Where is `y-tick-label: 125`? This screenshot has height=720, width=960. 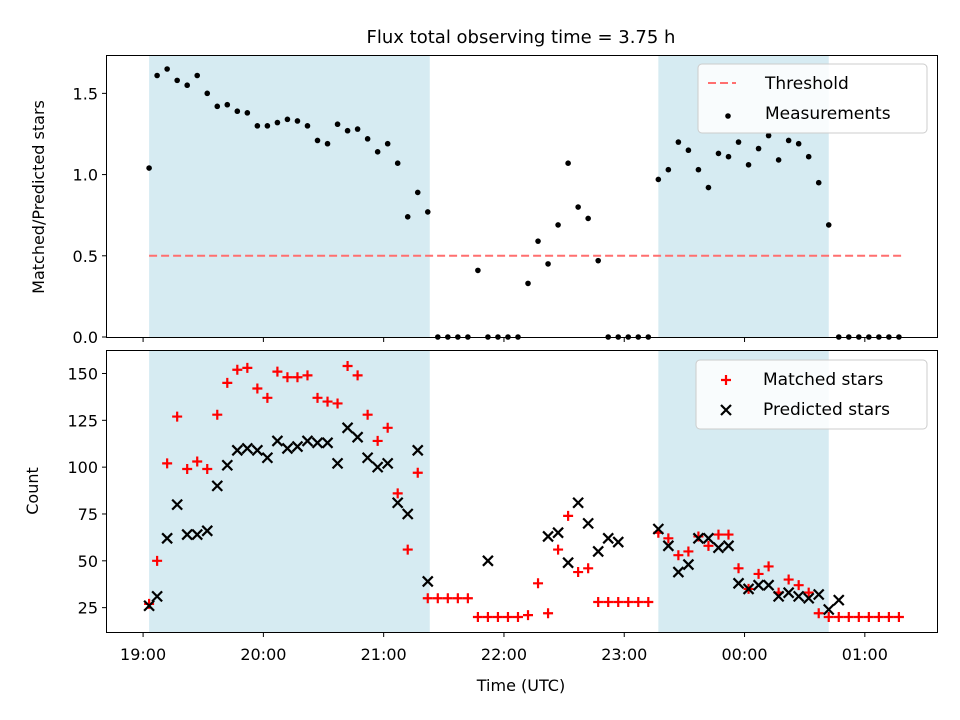 y-tick-label: 125 is located at coordinates (82, 420).